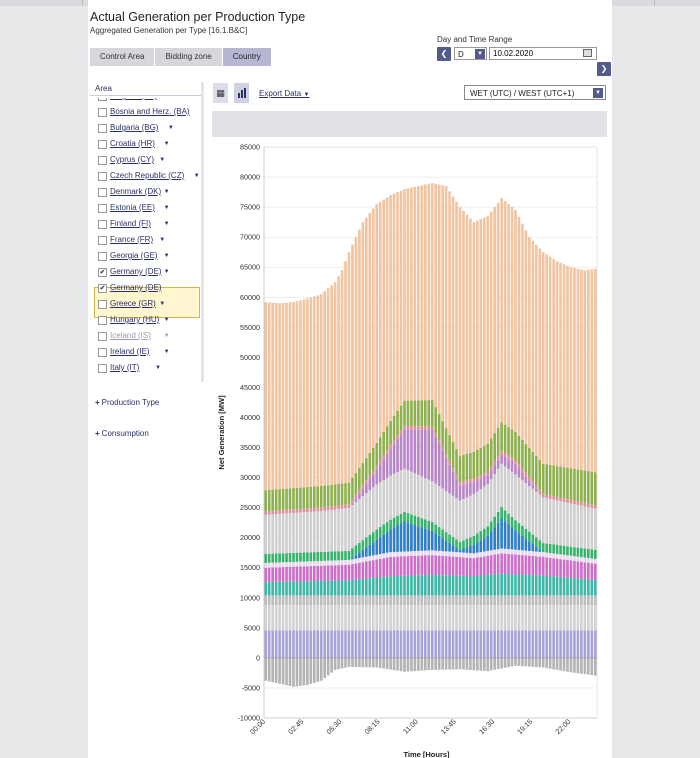 This screenshot has width=700, height=758. What do you see at coordinates (535, 92) in the screenshot?
I see `timezone-select: WET (UTC) / WEST (UTC+1) ▼` at bounding box center [535, 92].